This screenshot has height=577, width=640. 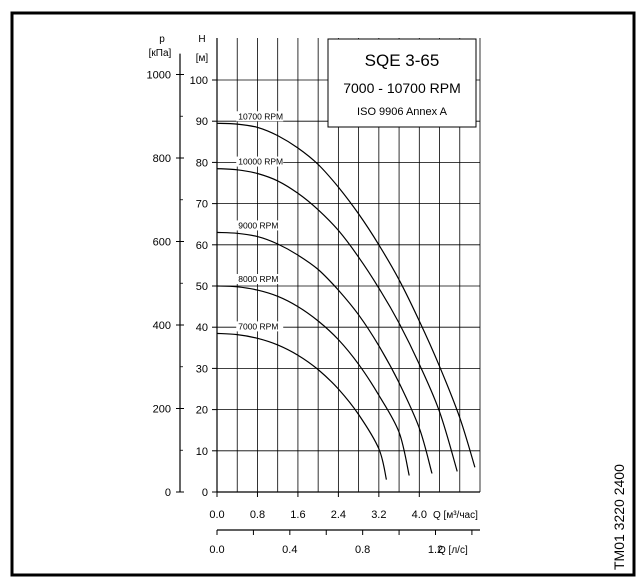 What do you see at coordinates (202, 328) in the screenshot?
I see `y-right-tick-label: 40` at bounding box center [202, 328].